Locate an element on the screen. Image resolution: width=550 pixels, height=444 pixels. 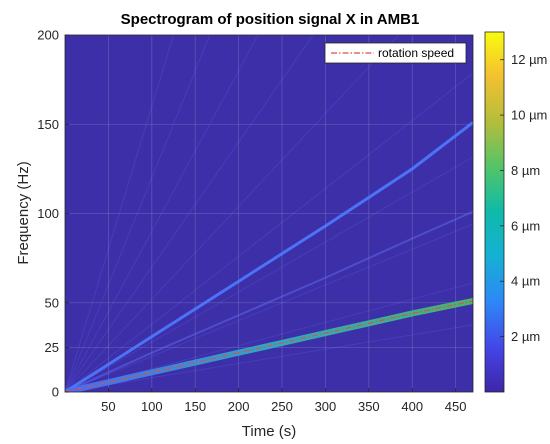
y-axis-ticks: 0 25 50 100 150 200 is located at coordinates (53, 214).